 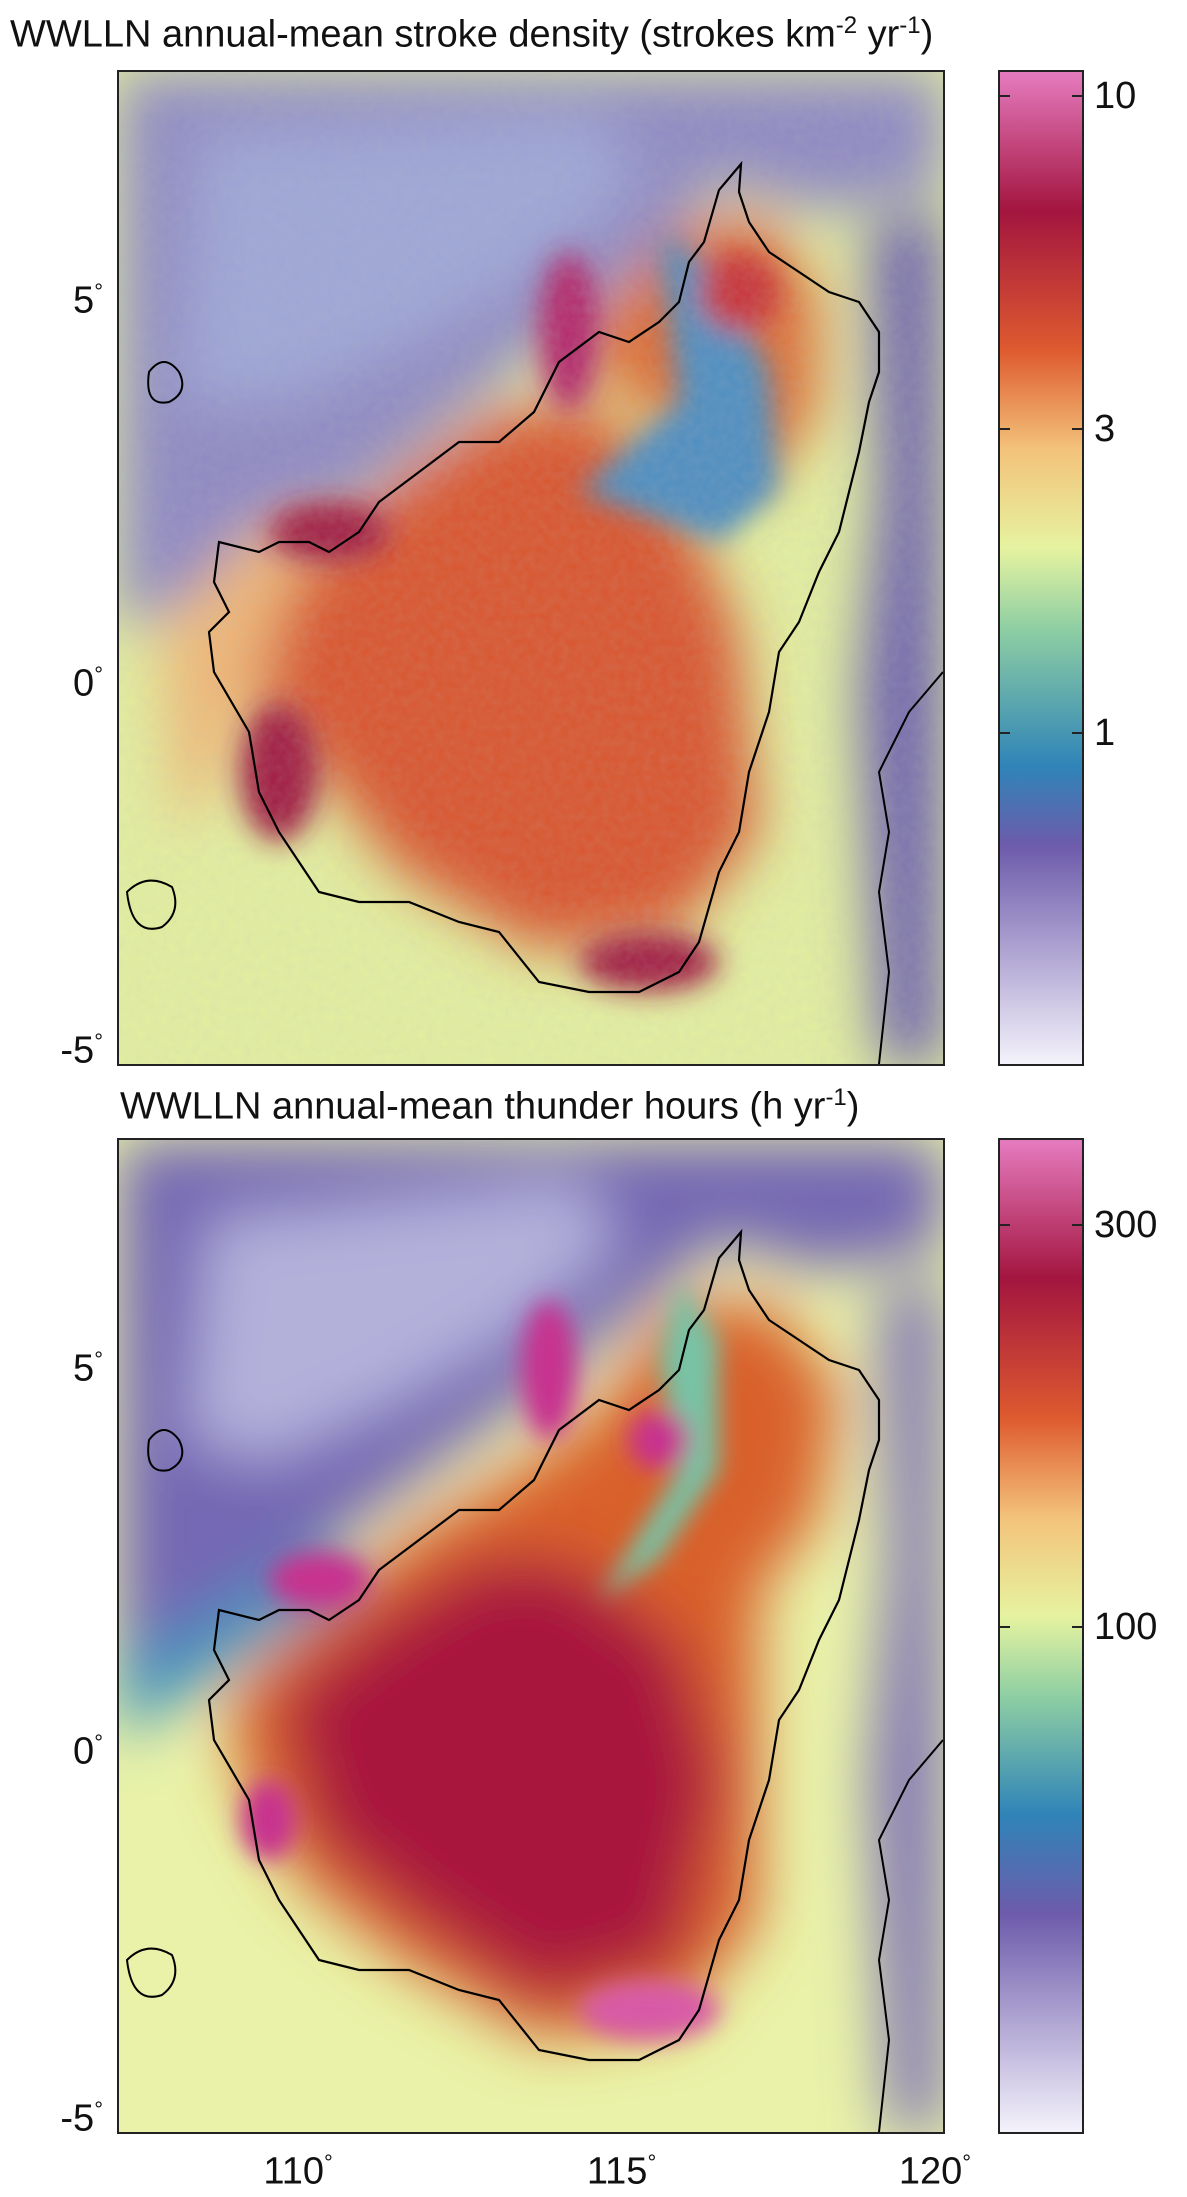 I want to click on hotspot-interior-magenta, so click(x=659, y=1440).